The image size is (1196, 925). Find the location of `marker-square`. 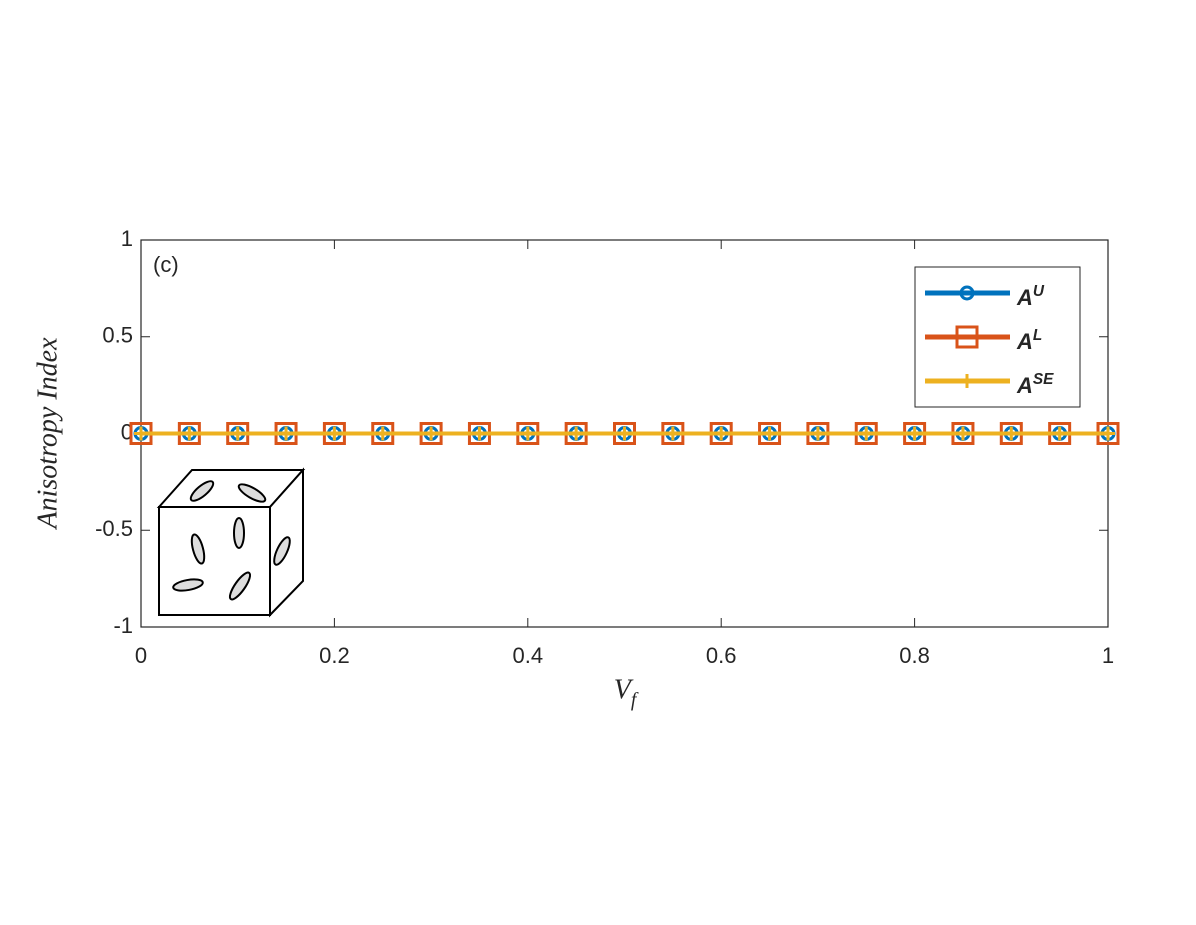

marker-square is located at coordinates (967, 337).